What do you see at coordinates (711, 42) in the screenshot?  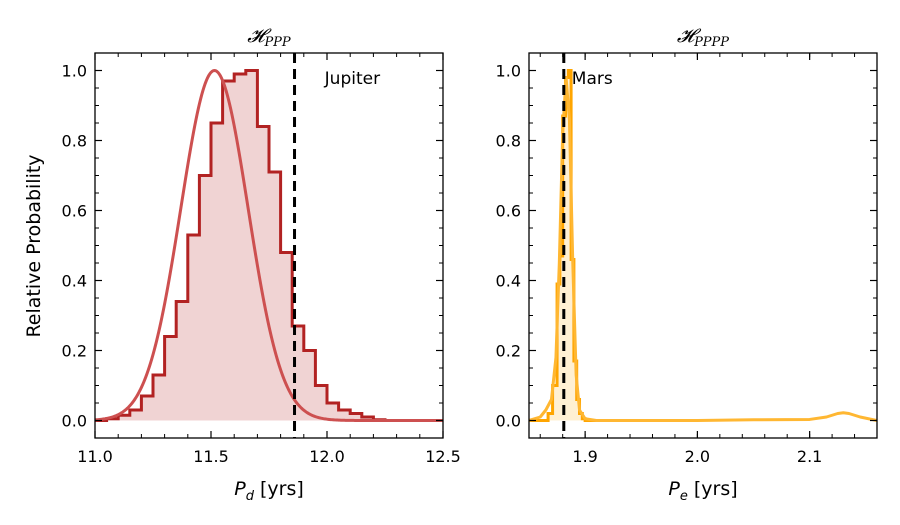 I see `title-sub: PPPP` at bounding box center [711, 42].